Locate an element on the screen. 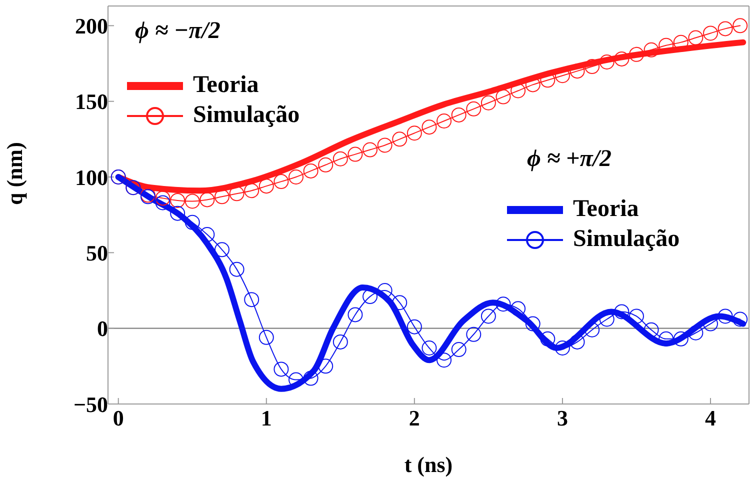  x-tick-label: 4 is located at coordinates (710, 418).